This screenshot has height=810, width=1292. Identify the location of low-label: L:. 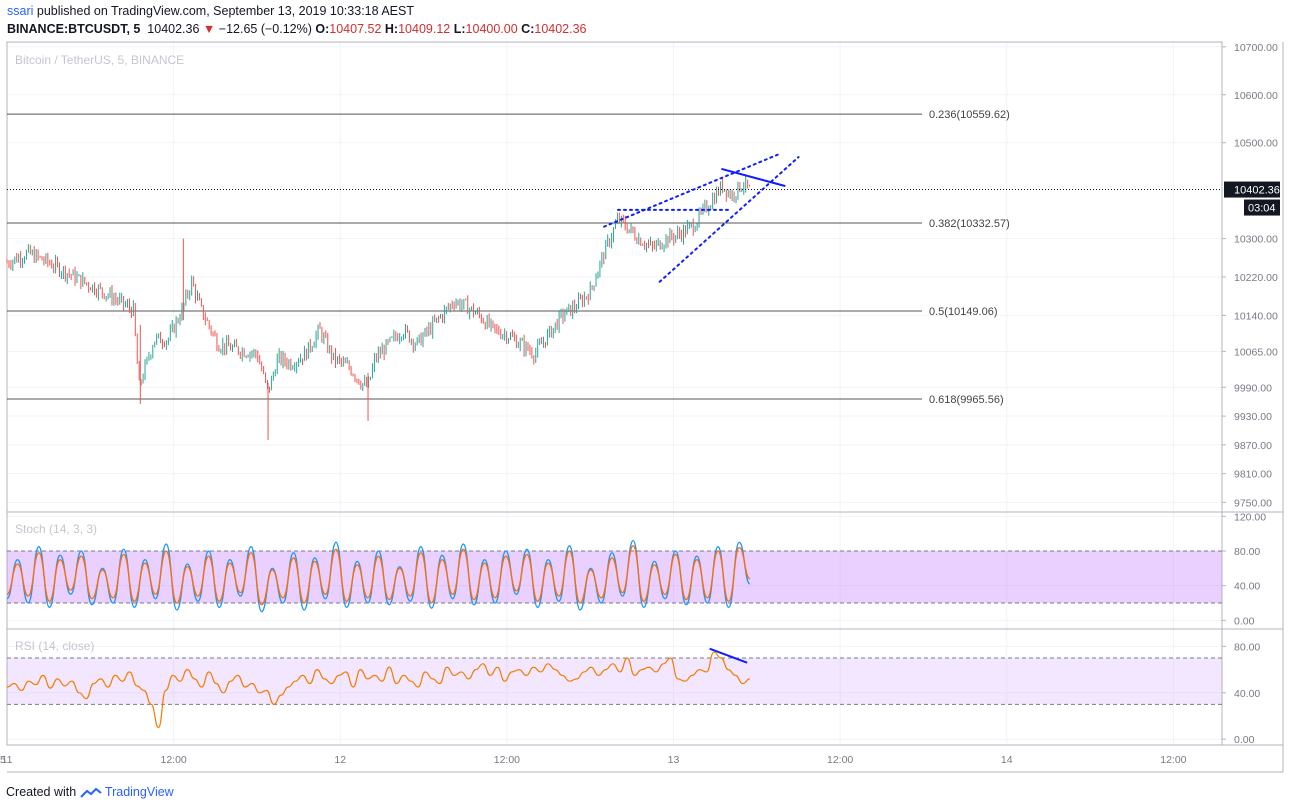
(459, 29).